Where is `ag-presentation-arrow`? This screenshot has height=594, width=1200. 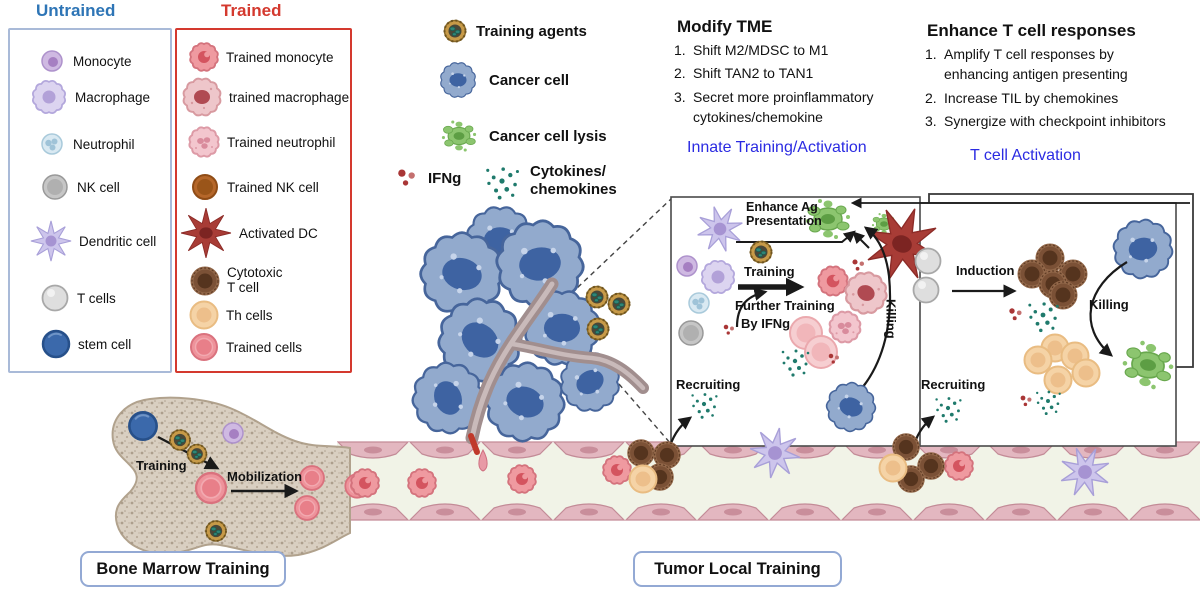 ag-presentation-arrow is located at coordinates (796, 236).